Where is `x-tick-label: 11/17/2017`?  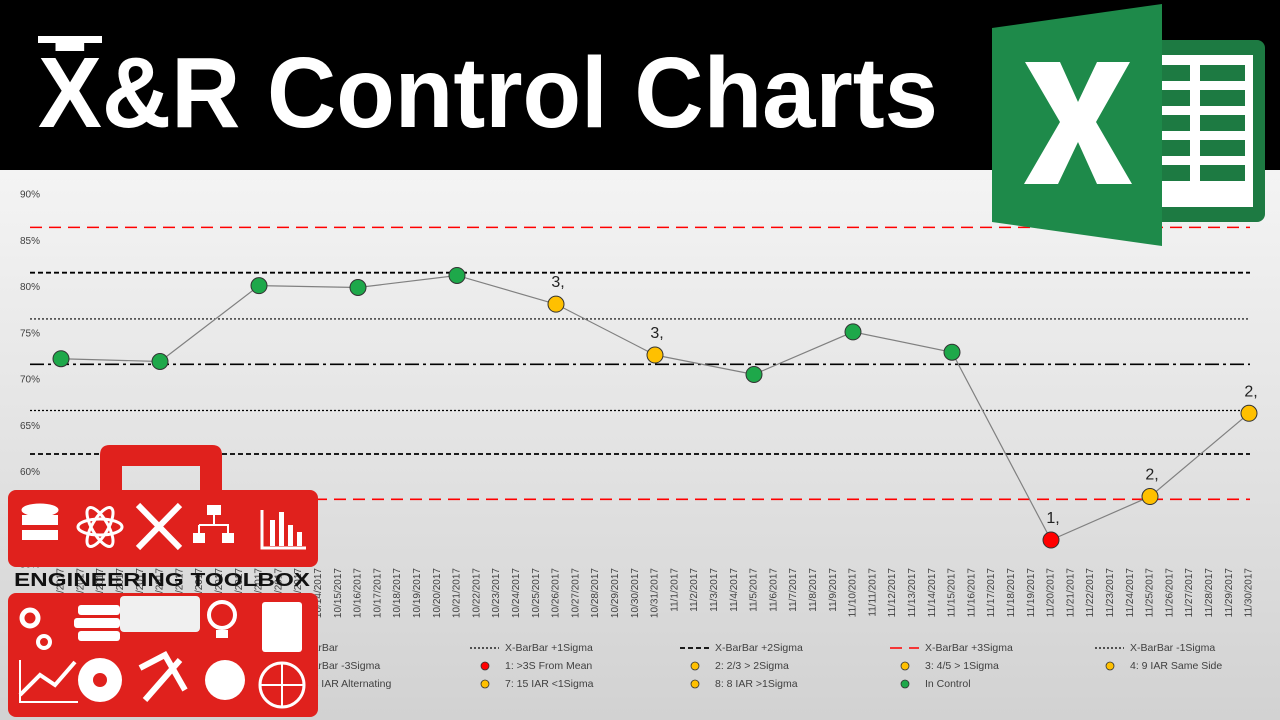 x-tick-label: 11/17/2017 is located at coordinates (991, 593).